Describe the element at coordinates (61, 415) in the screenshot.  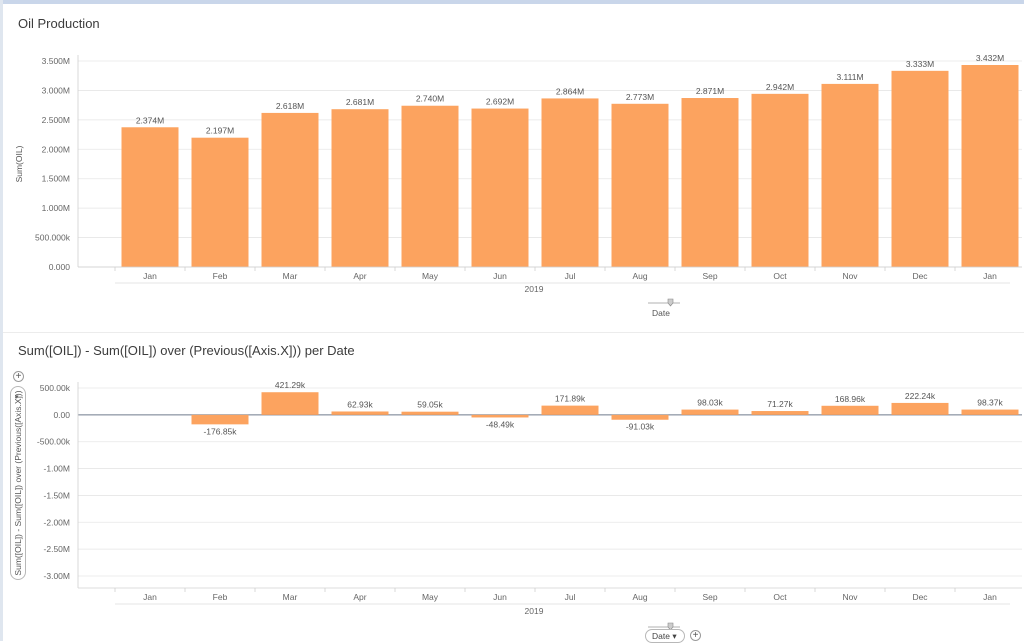
I see `chart2-y-tick-label: 0.00` at that location.